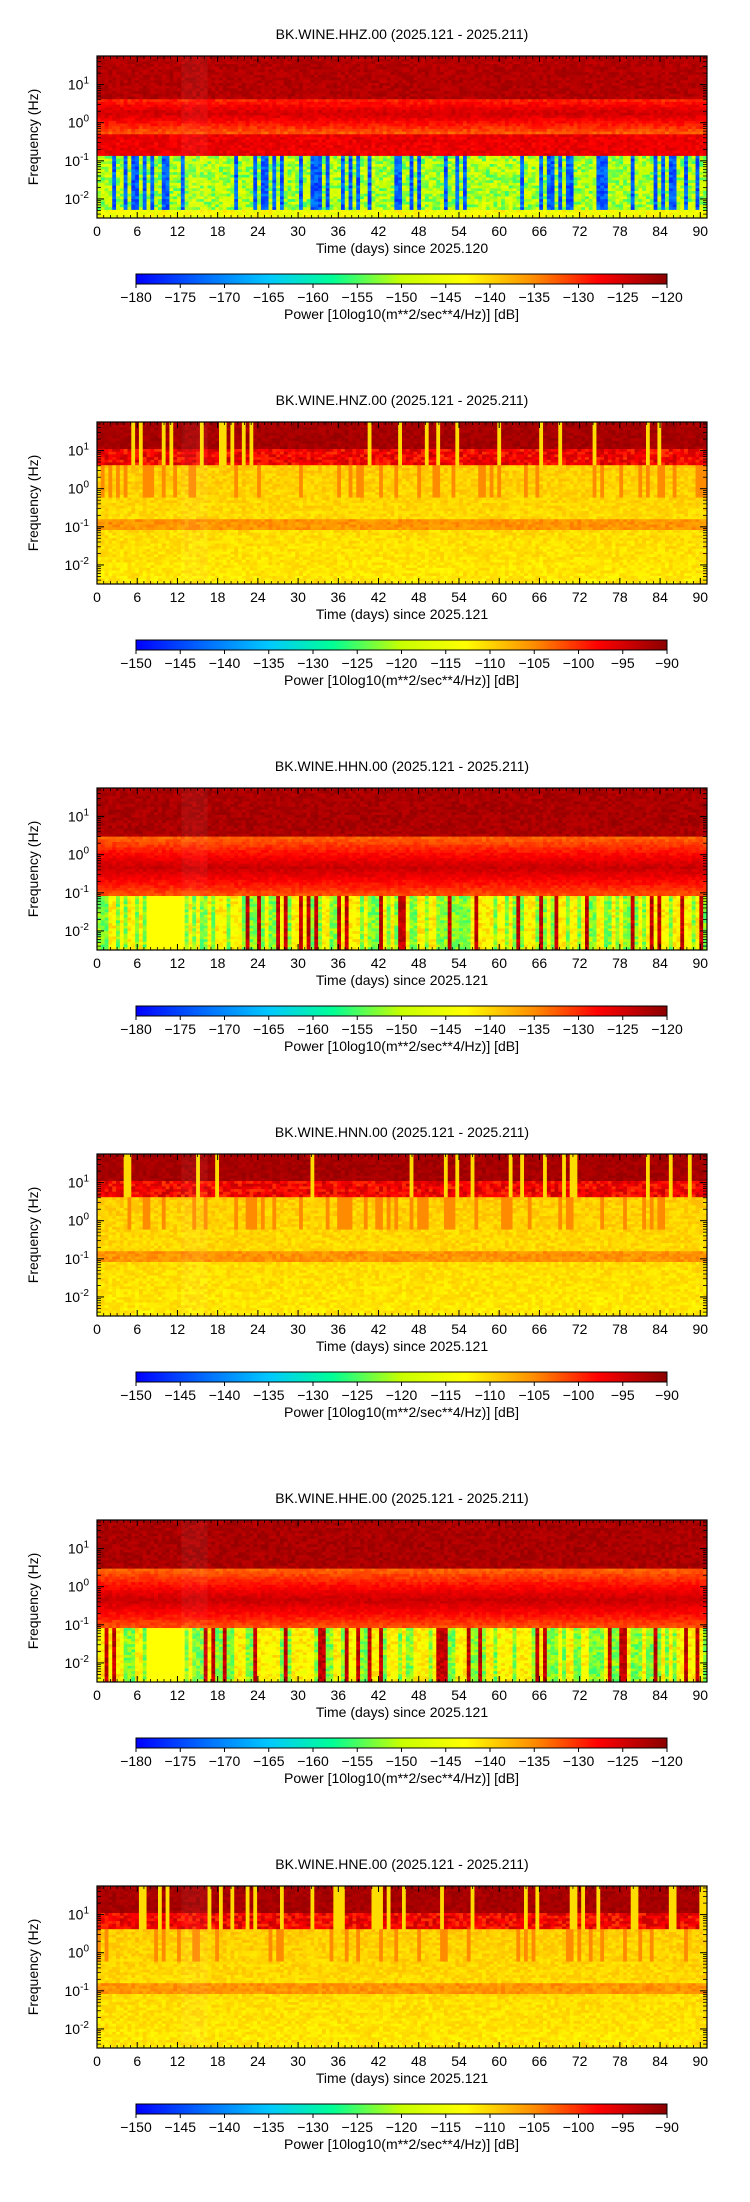  What do you see at coordinates (402, 34) in the screenshot?
I see `panel-title: BK.WINE.HHZ.00 (2025.121 - 2025.211)` at bounding box center [402, 34].